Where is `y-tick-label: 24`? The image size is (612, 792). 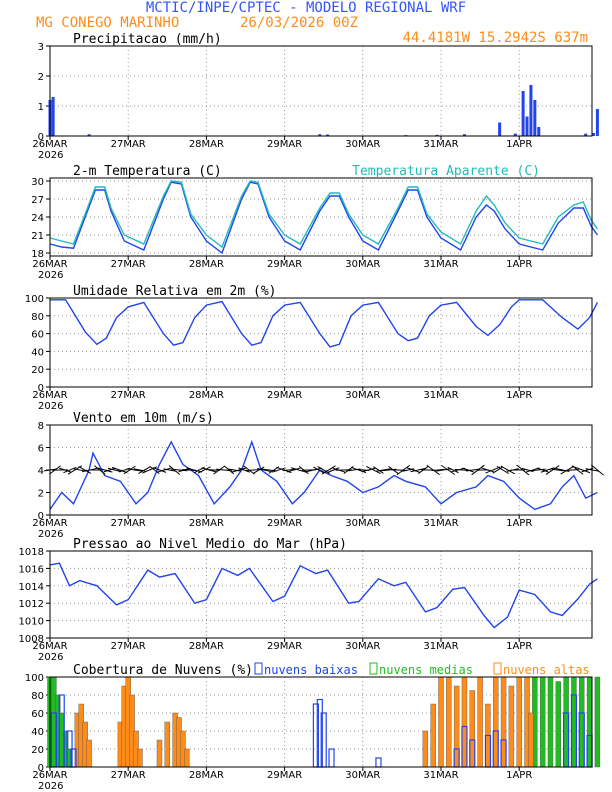 y-tick-label: 24 is located at coordinates (37, 218).